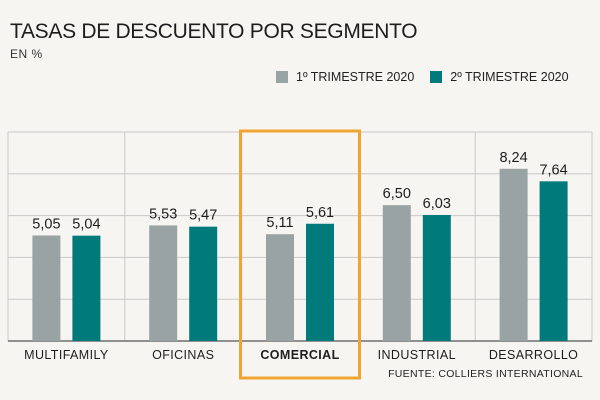 This screenshot has height=400, width=600. Describe the element at coordinates (163, 283) in the screenshot. I see `bar-1-oficinas` at that location.